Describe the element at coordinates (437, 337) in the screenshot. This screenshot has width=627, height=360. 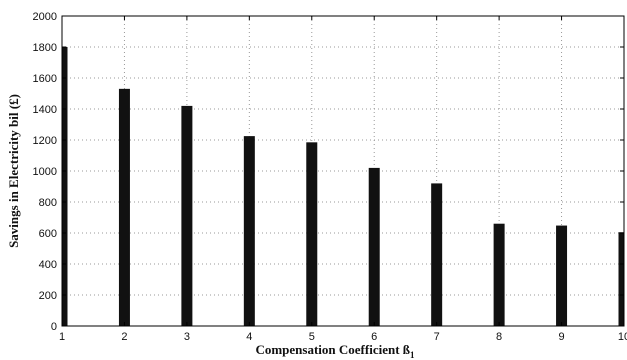
I see `x-tick-label: 7` at that location.